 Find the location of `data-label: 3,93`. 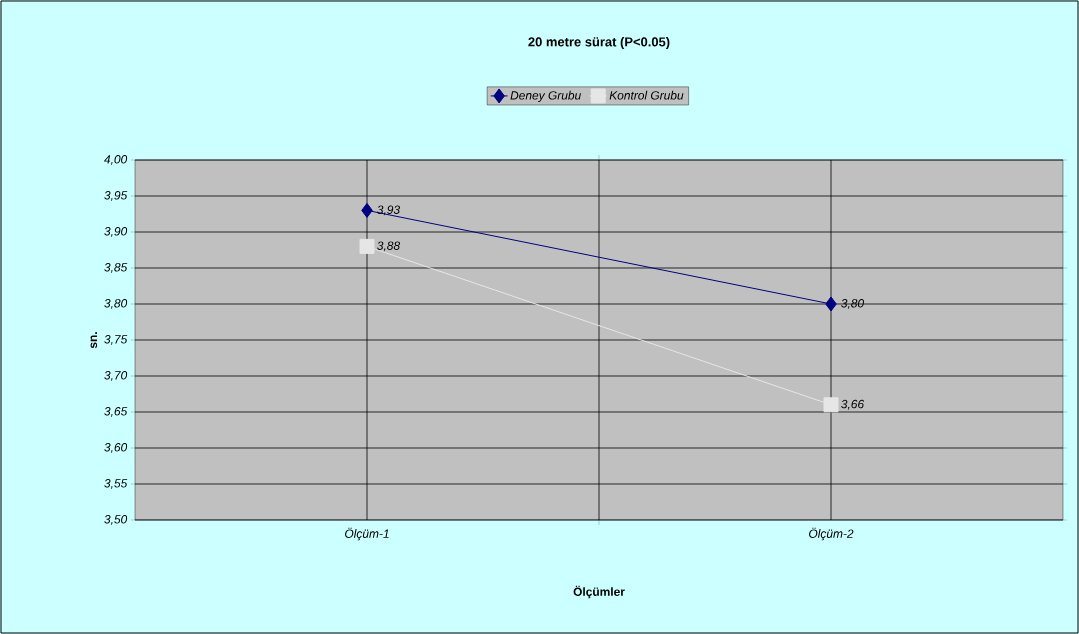

data-label: 3,93 is located at coordinates (388, 210).